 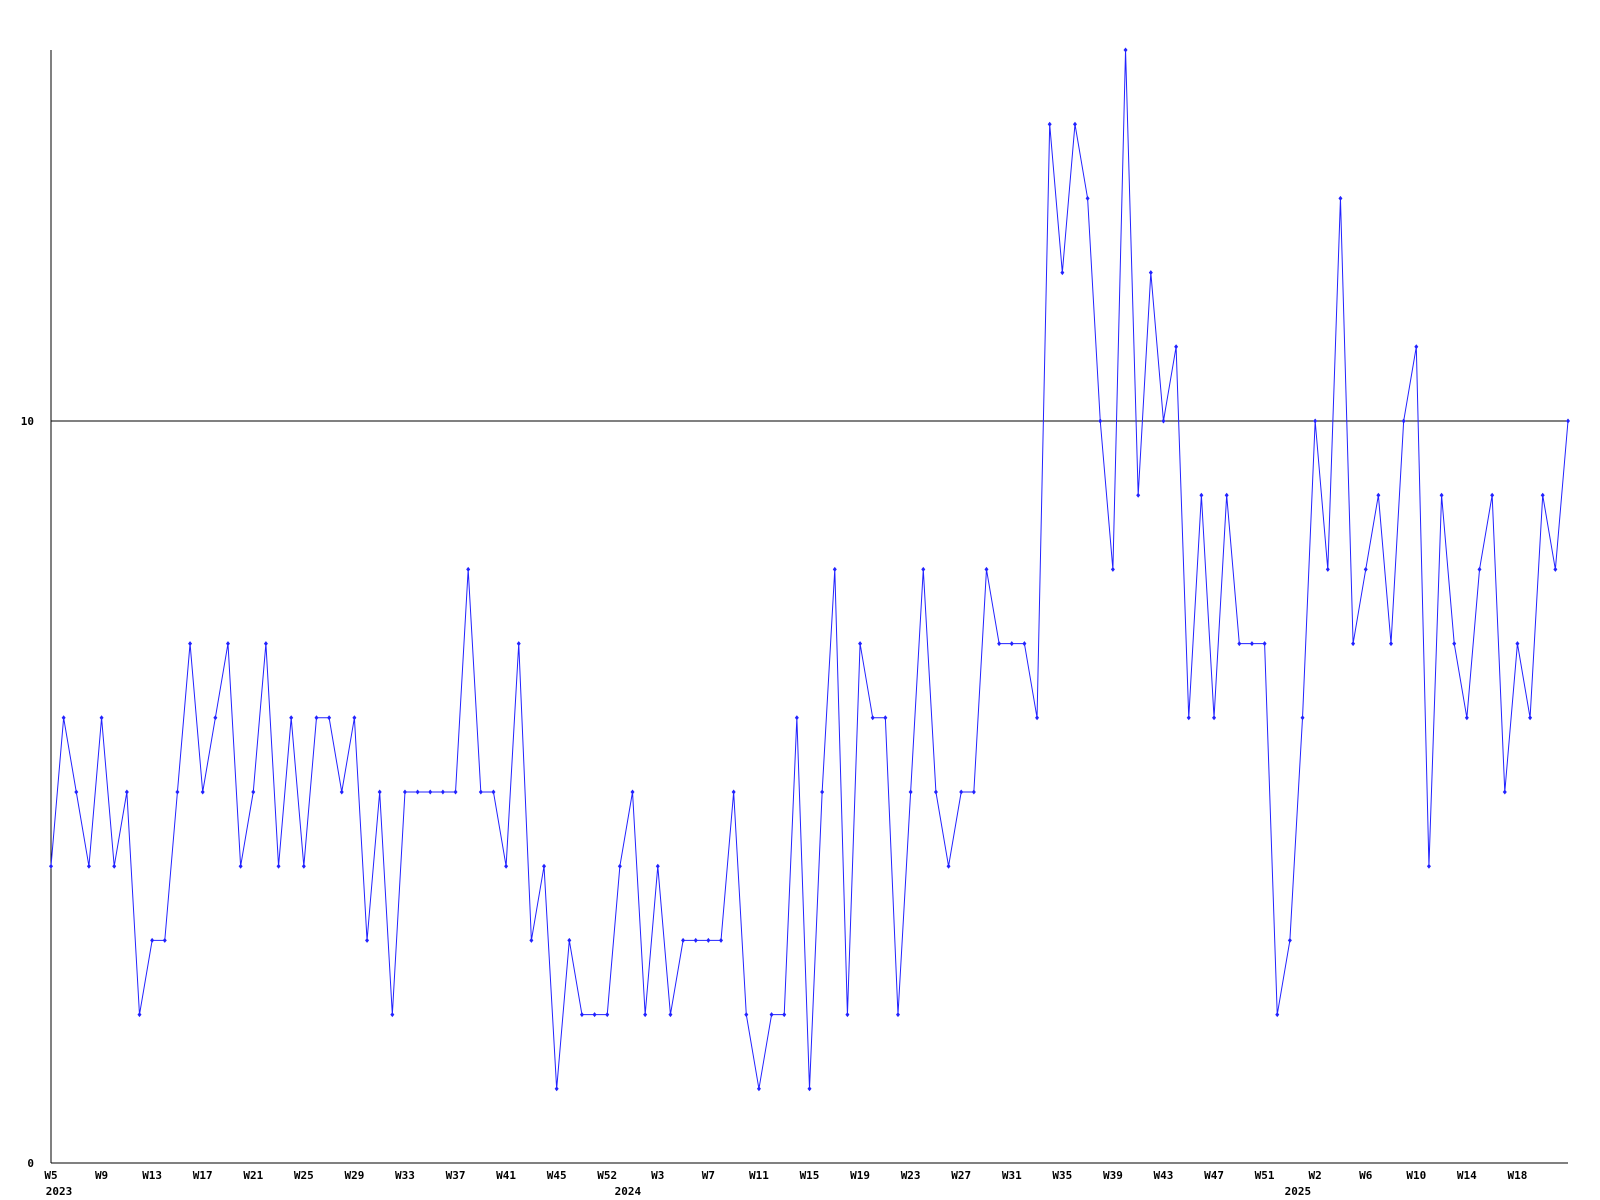 I want to click on x-tick-label: W9, so click(x=101, y=1175).